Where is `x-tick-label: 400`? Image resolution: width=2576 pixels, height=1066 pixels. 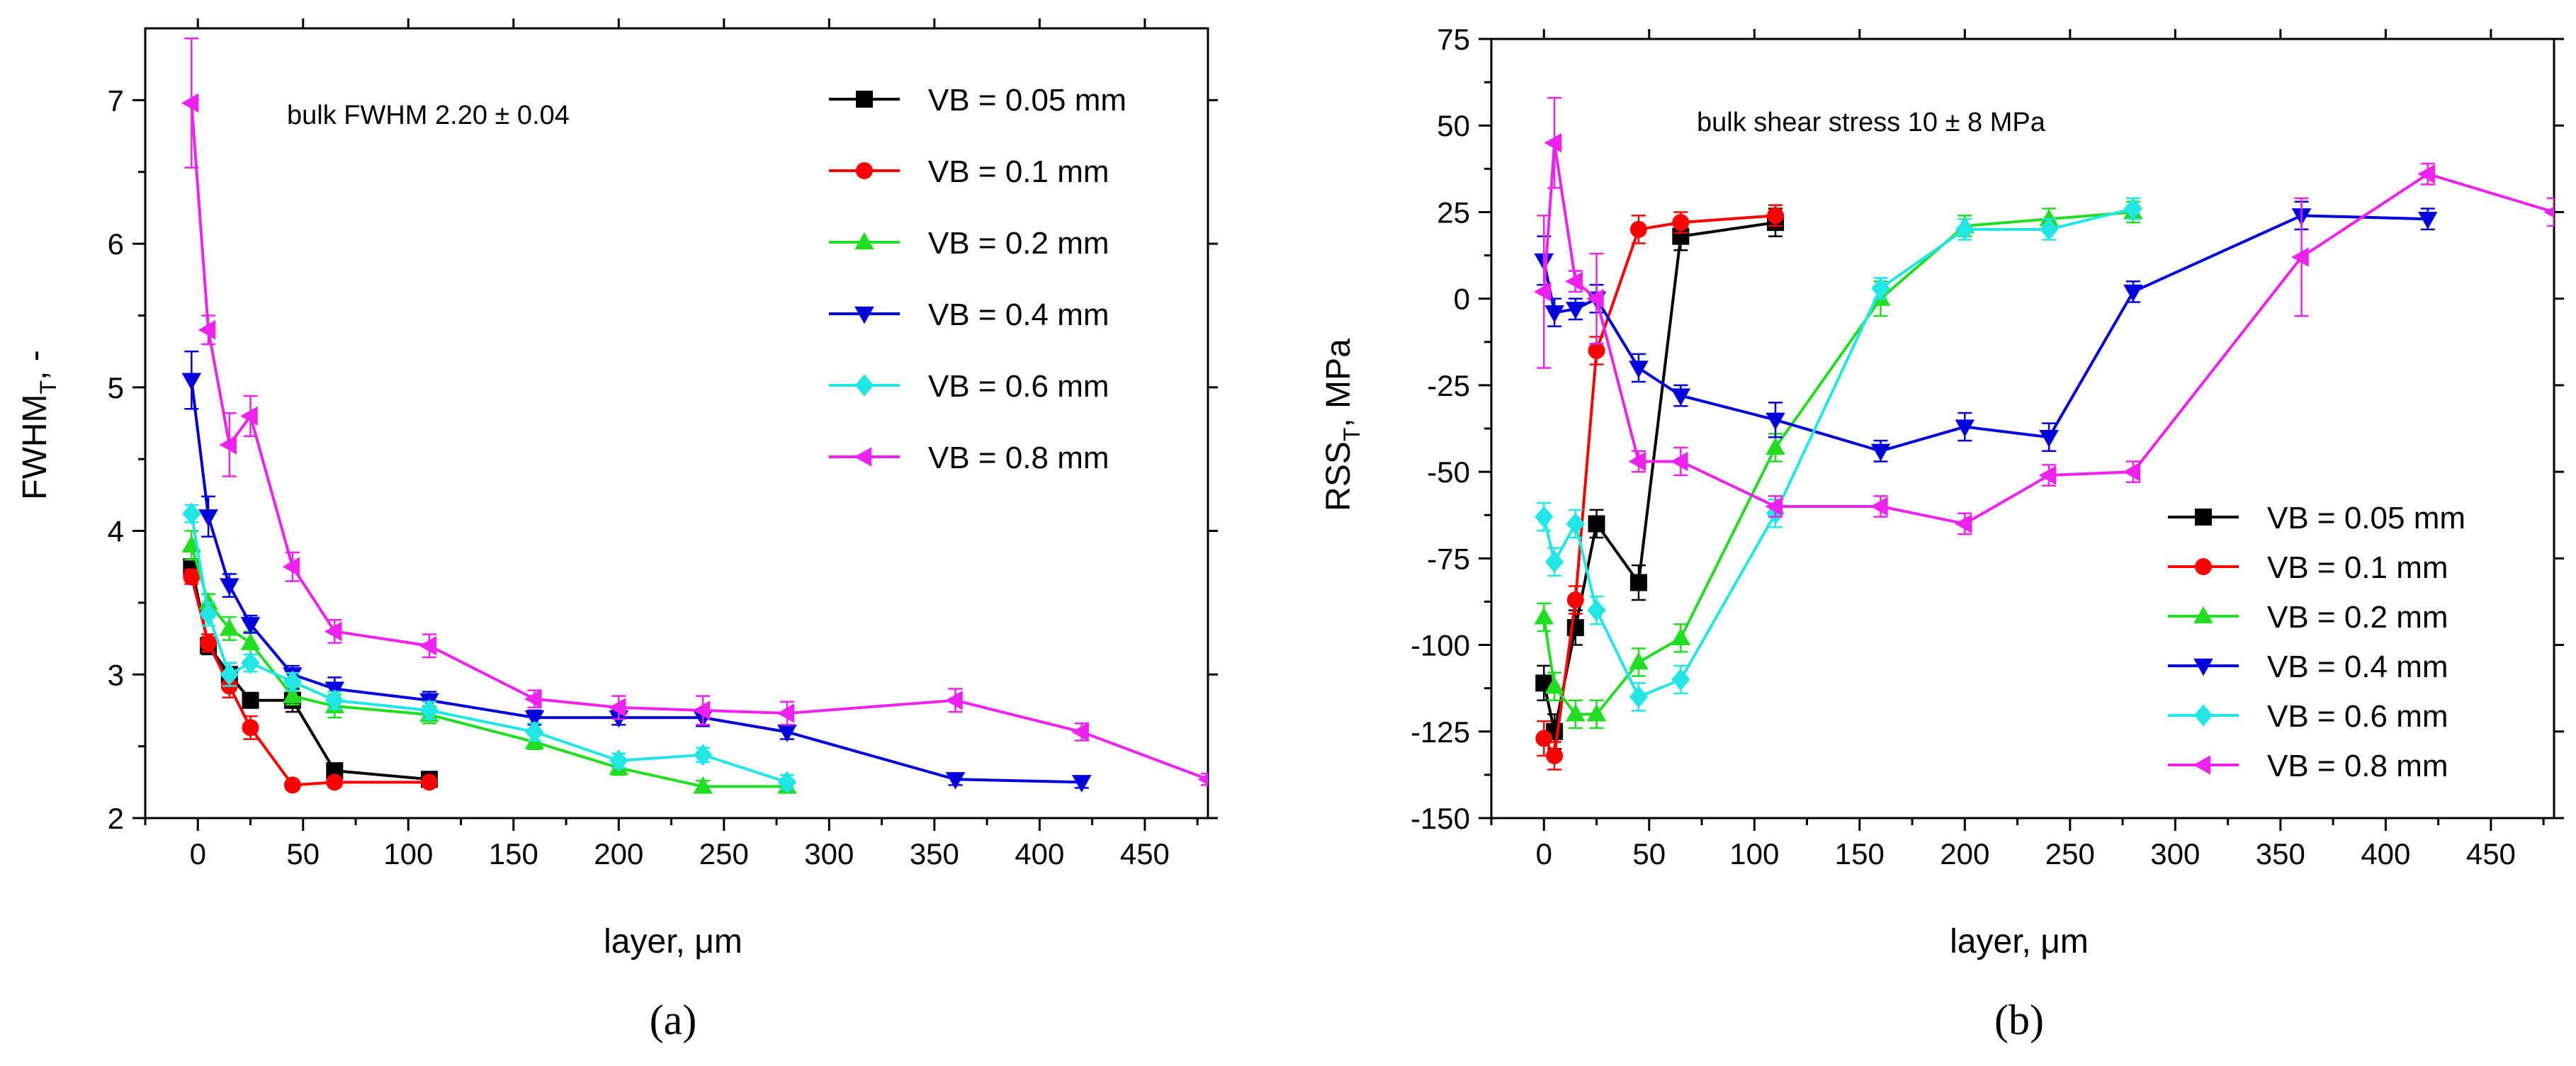 x-tick-label: 400 is located at coordinates (1039, 854).